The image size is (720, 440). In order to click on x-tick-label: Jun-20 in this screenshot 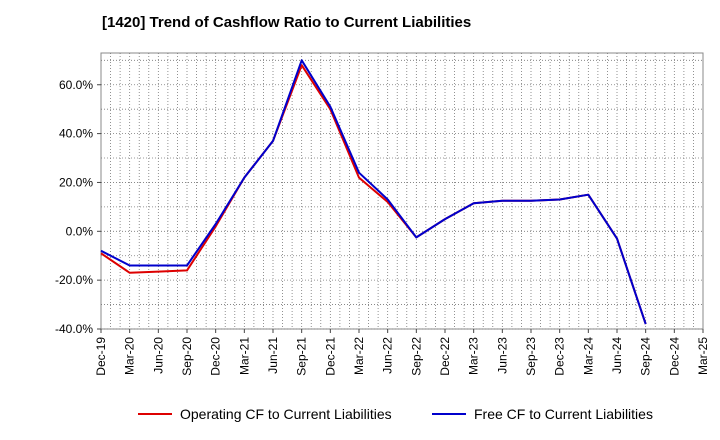, I will do `click(158, 355)`.